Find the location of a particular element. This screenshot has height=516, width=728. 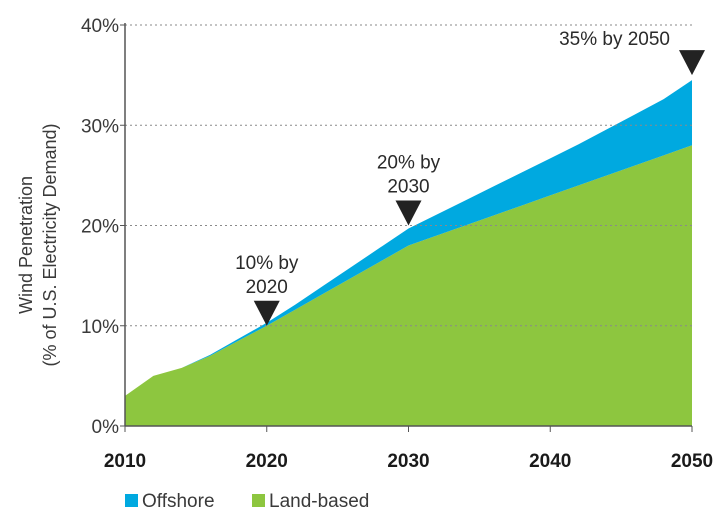

legend: Offshore Land-based is located at coordinates (247, 501).